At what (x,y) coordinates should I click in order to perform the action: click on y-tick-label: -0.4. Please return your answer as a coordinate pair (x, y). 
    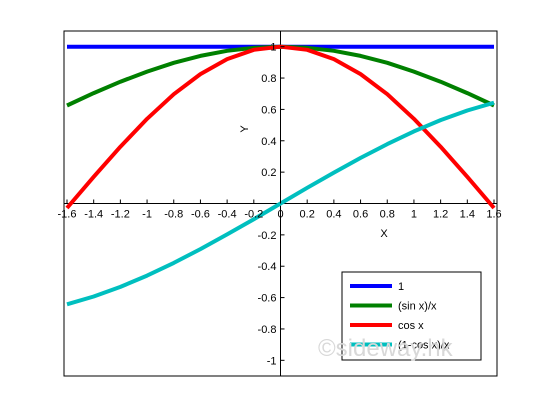
    Looking at the image, I should click on (267, 267).